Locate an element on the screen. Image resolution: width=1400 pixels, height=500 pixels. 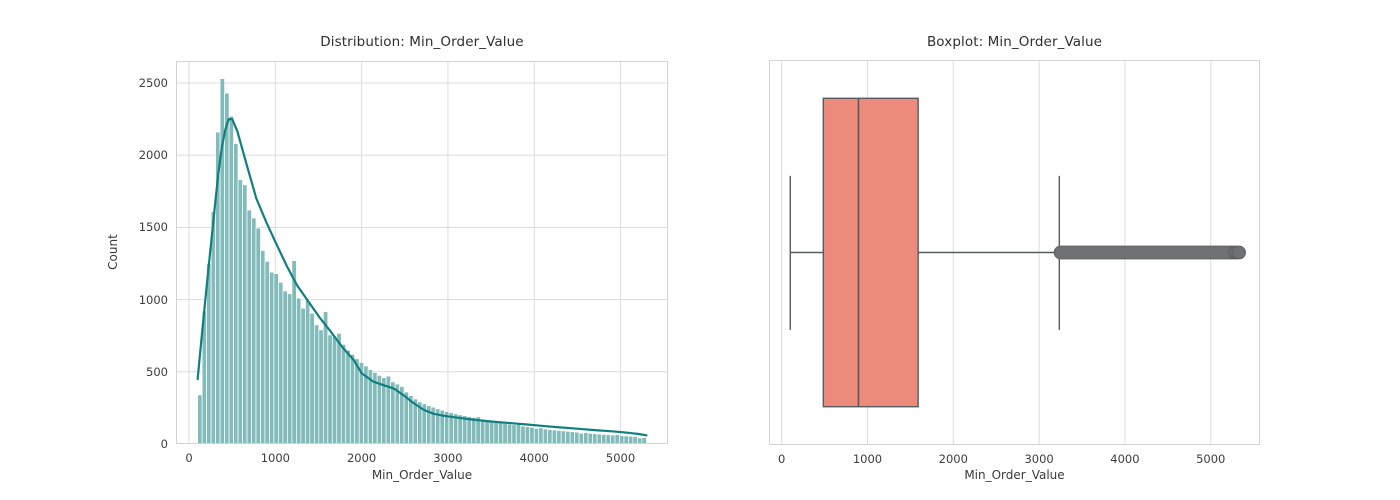
histogram-xlabel: Min_Order_Value is located at coordinates (422, 475).